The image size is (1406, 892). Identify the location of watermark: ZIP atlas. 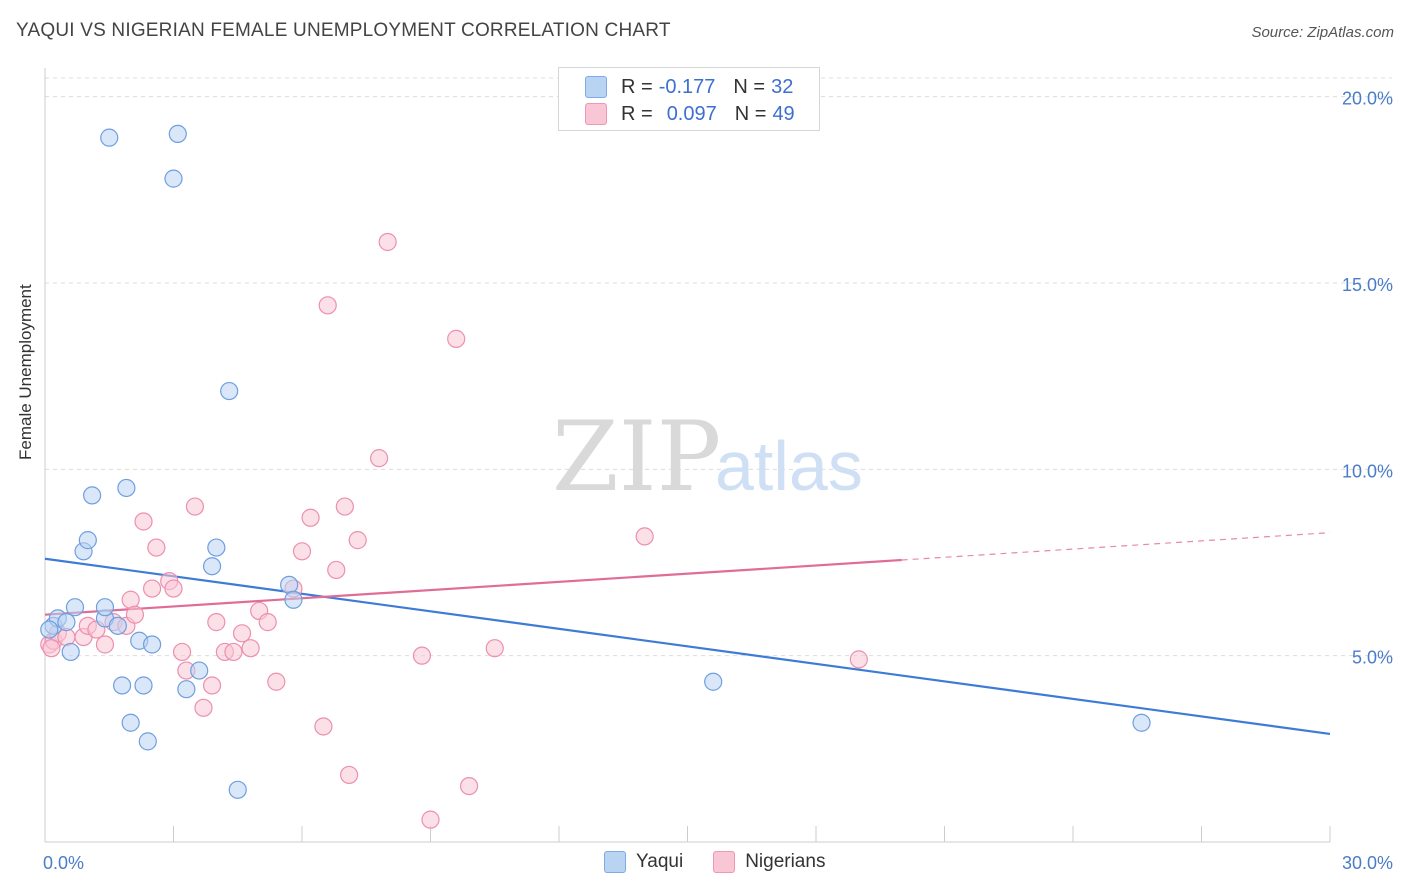
(707, 457).